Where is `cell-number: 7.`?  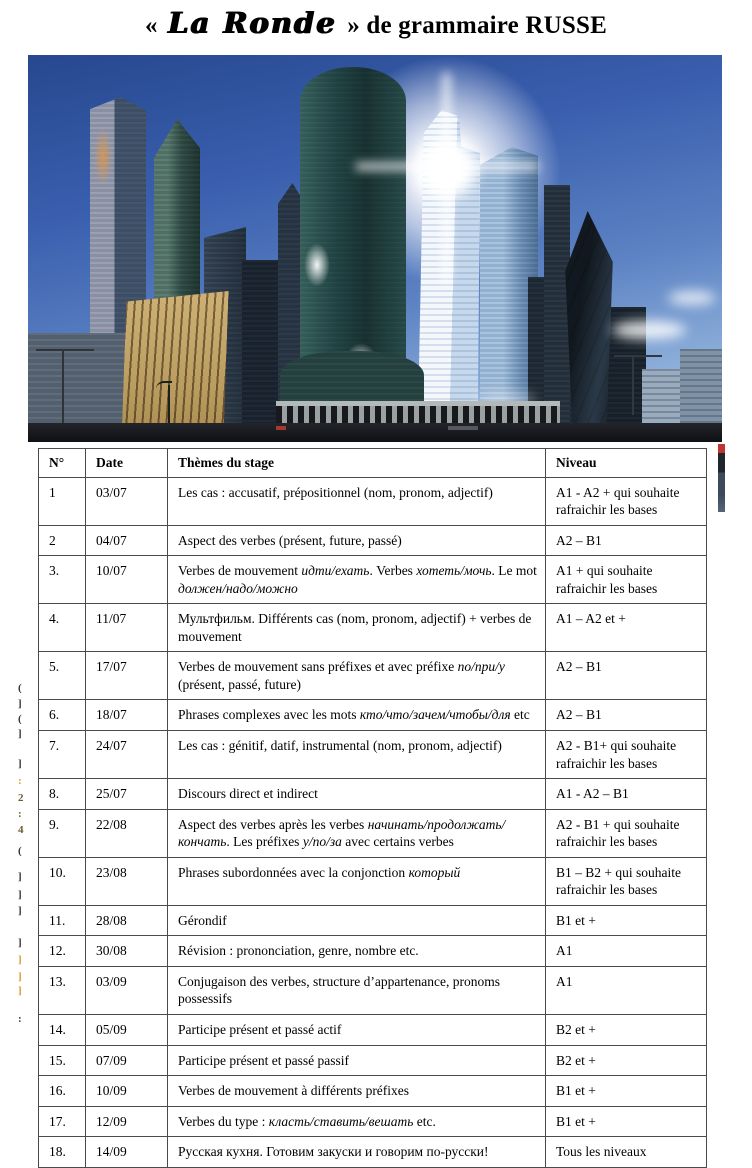 cell-number: 7. is located at coordinates (62, 755).